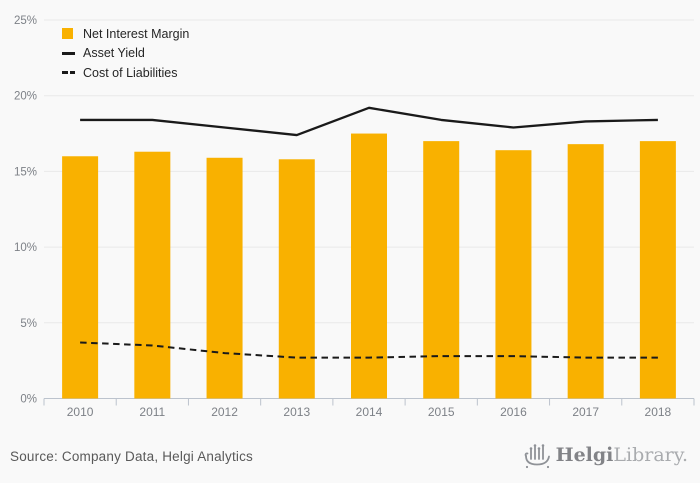 The image size is (700, 483). Describe the element at coordinates (647, 455) in the screenshot. I see `logo-text-library: Library` at that location.